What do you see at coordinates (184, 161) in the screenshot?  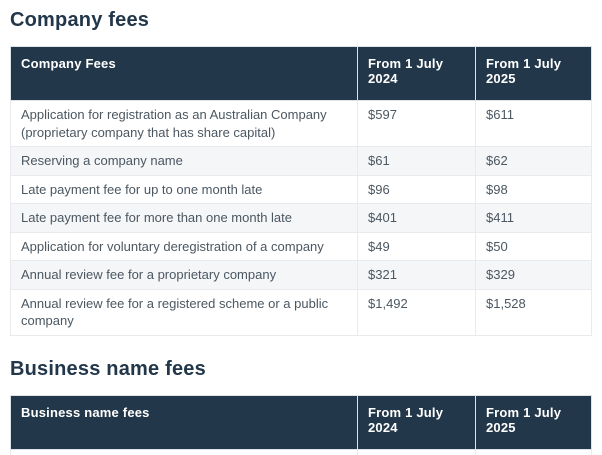 I see `fee-label-cell: Reserving a company name` at bounding box center [184, 161].